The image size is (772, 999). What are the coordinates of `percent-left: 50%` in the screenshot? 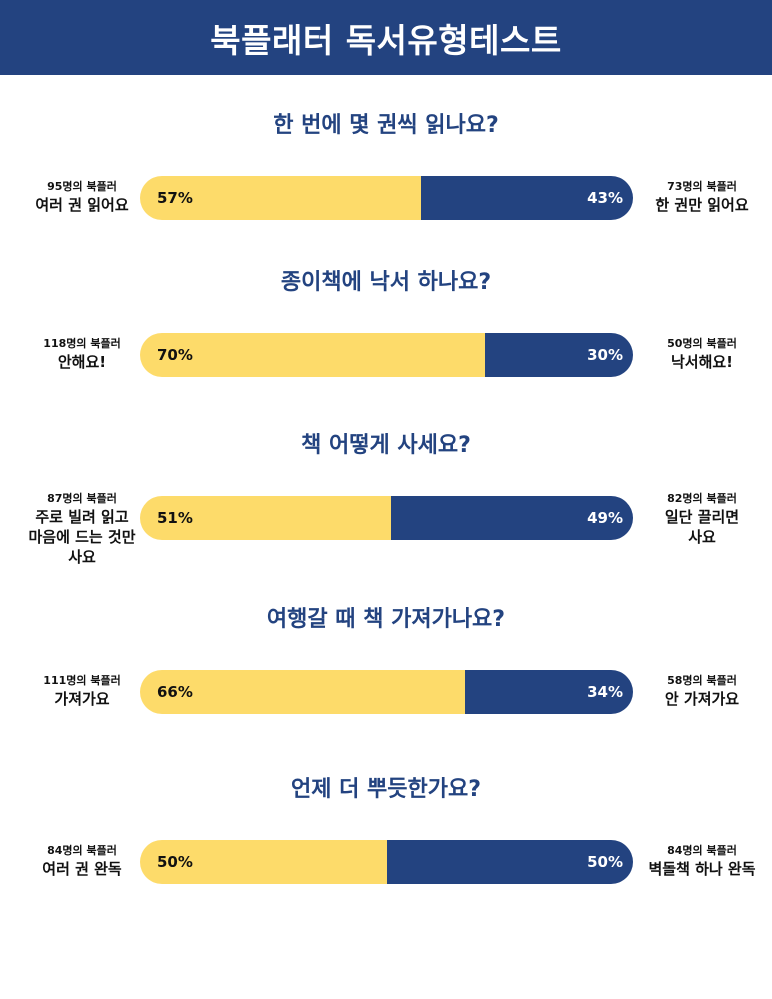 It's located at (175, 862).